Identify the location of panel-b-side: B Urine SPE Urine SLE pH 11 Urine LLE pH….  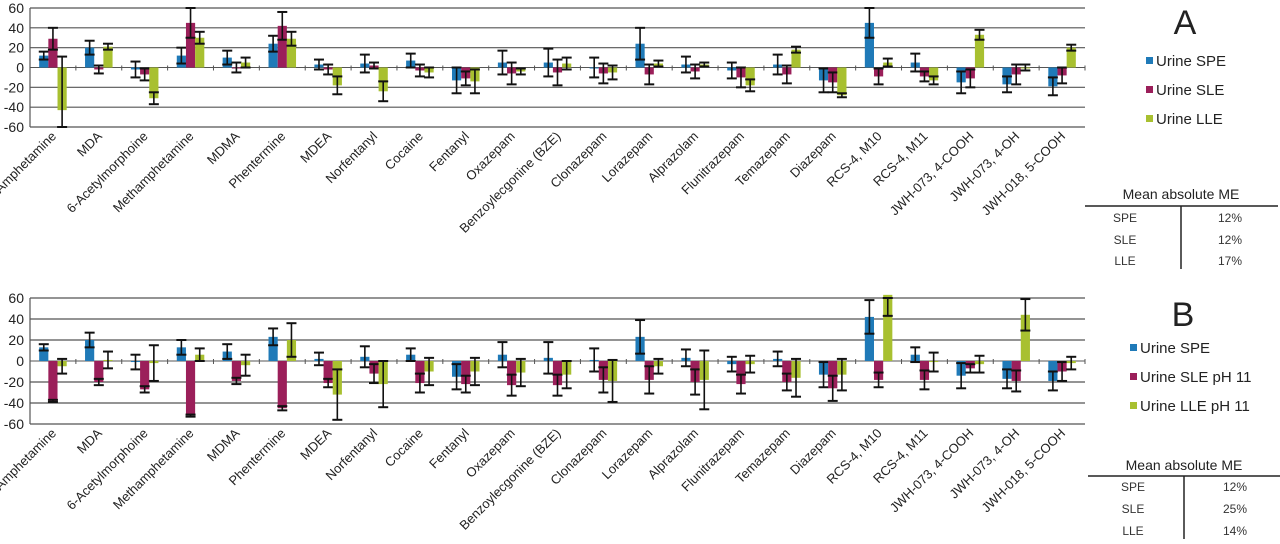
(1184, 417).